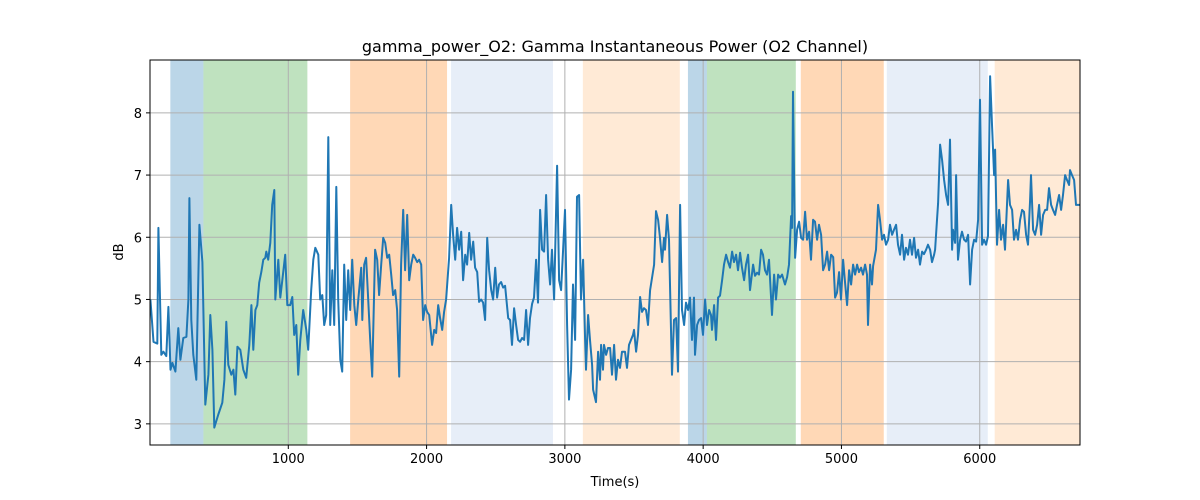 The image size is (1200, 500). I want to click on y-tick-label: 5, so click(138, 300).